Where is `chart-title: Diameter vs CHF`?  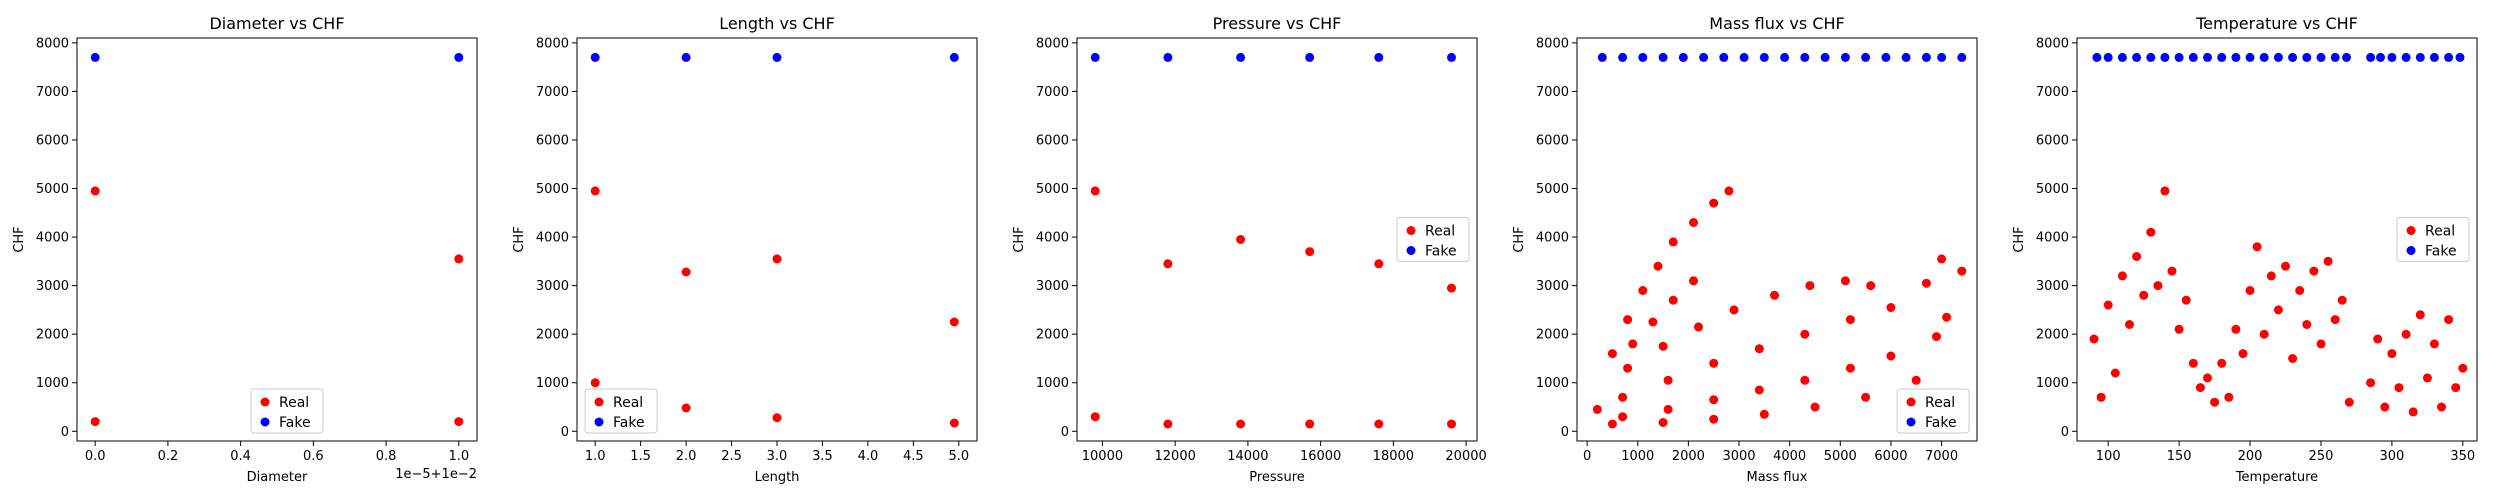
chart-title: Diameter vs CHF is located at coordinates (276, 23).